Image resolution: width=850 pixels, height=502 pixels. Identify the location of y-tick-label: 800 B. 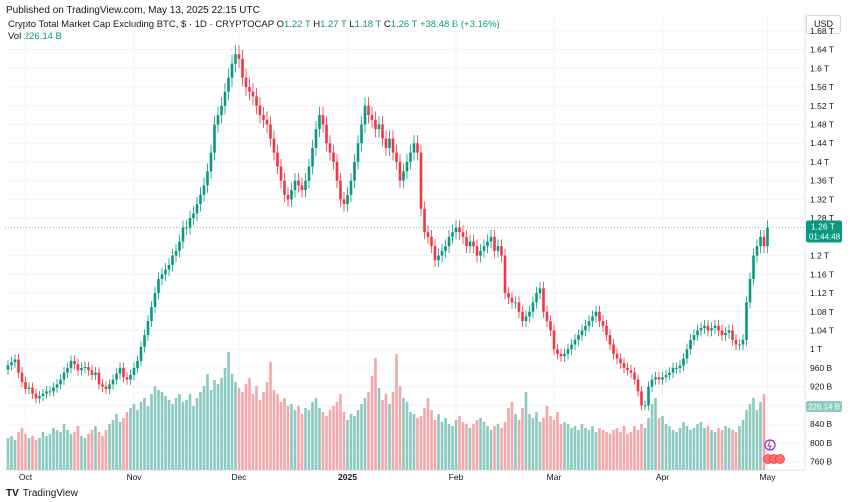
(821, 443).